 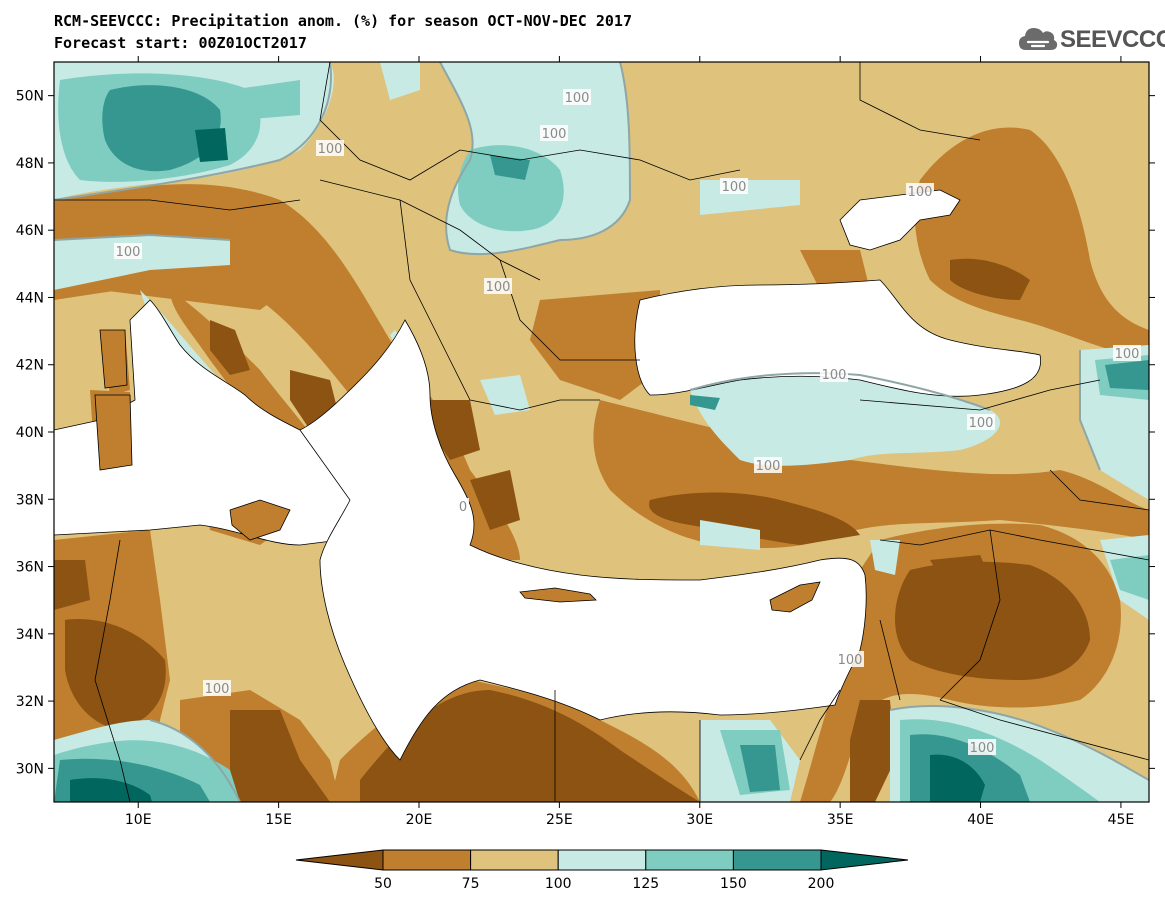 What do you see at coordinates (699, 820) in the screenshot?
I see `lon-label: 30E` at bounding box center [699, 820].